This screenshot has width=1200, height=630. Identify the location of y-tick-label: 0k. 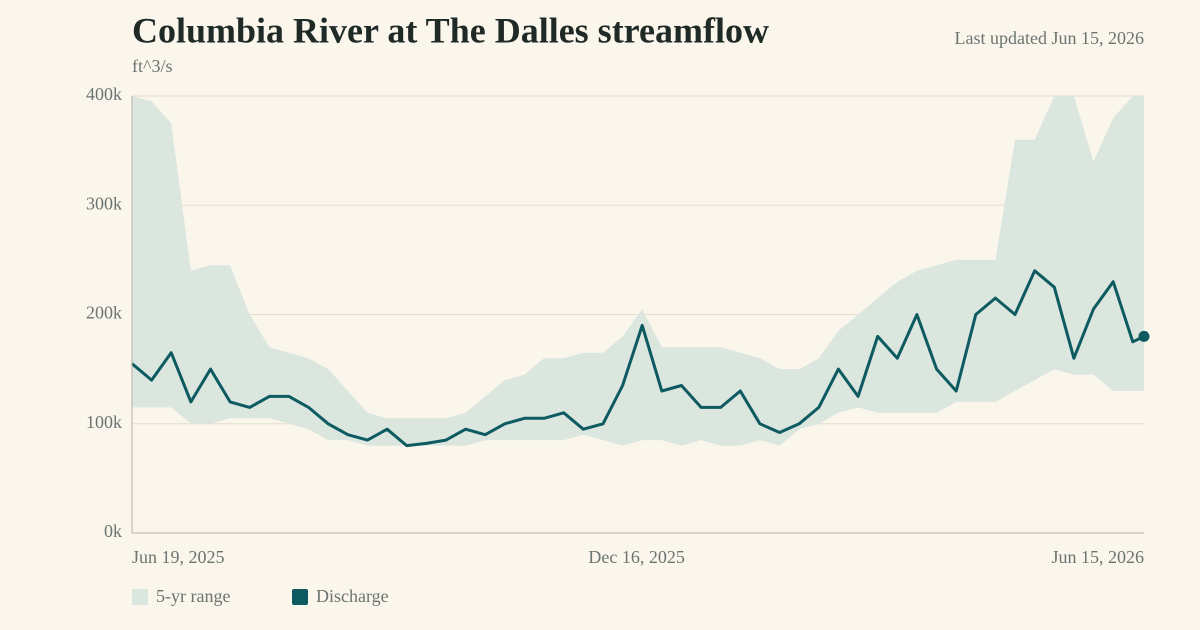
(113, 531).